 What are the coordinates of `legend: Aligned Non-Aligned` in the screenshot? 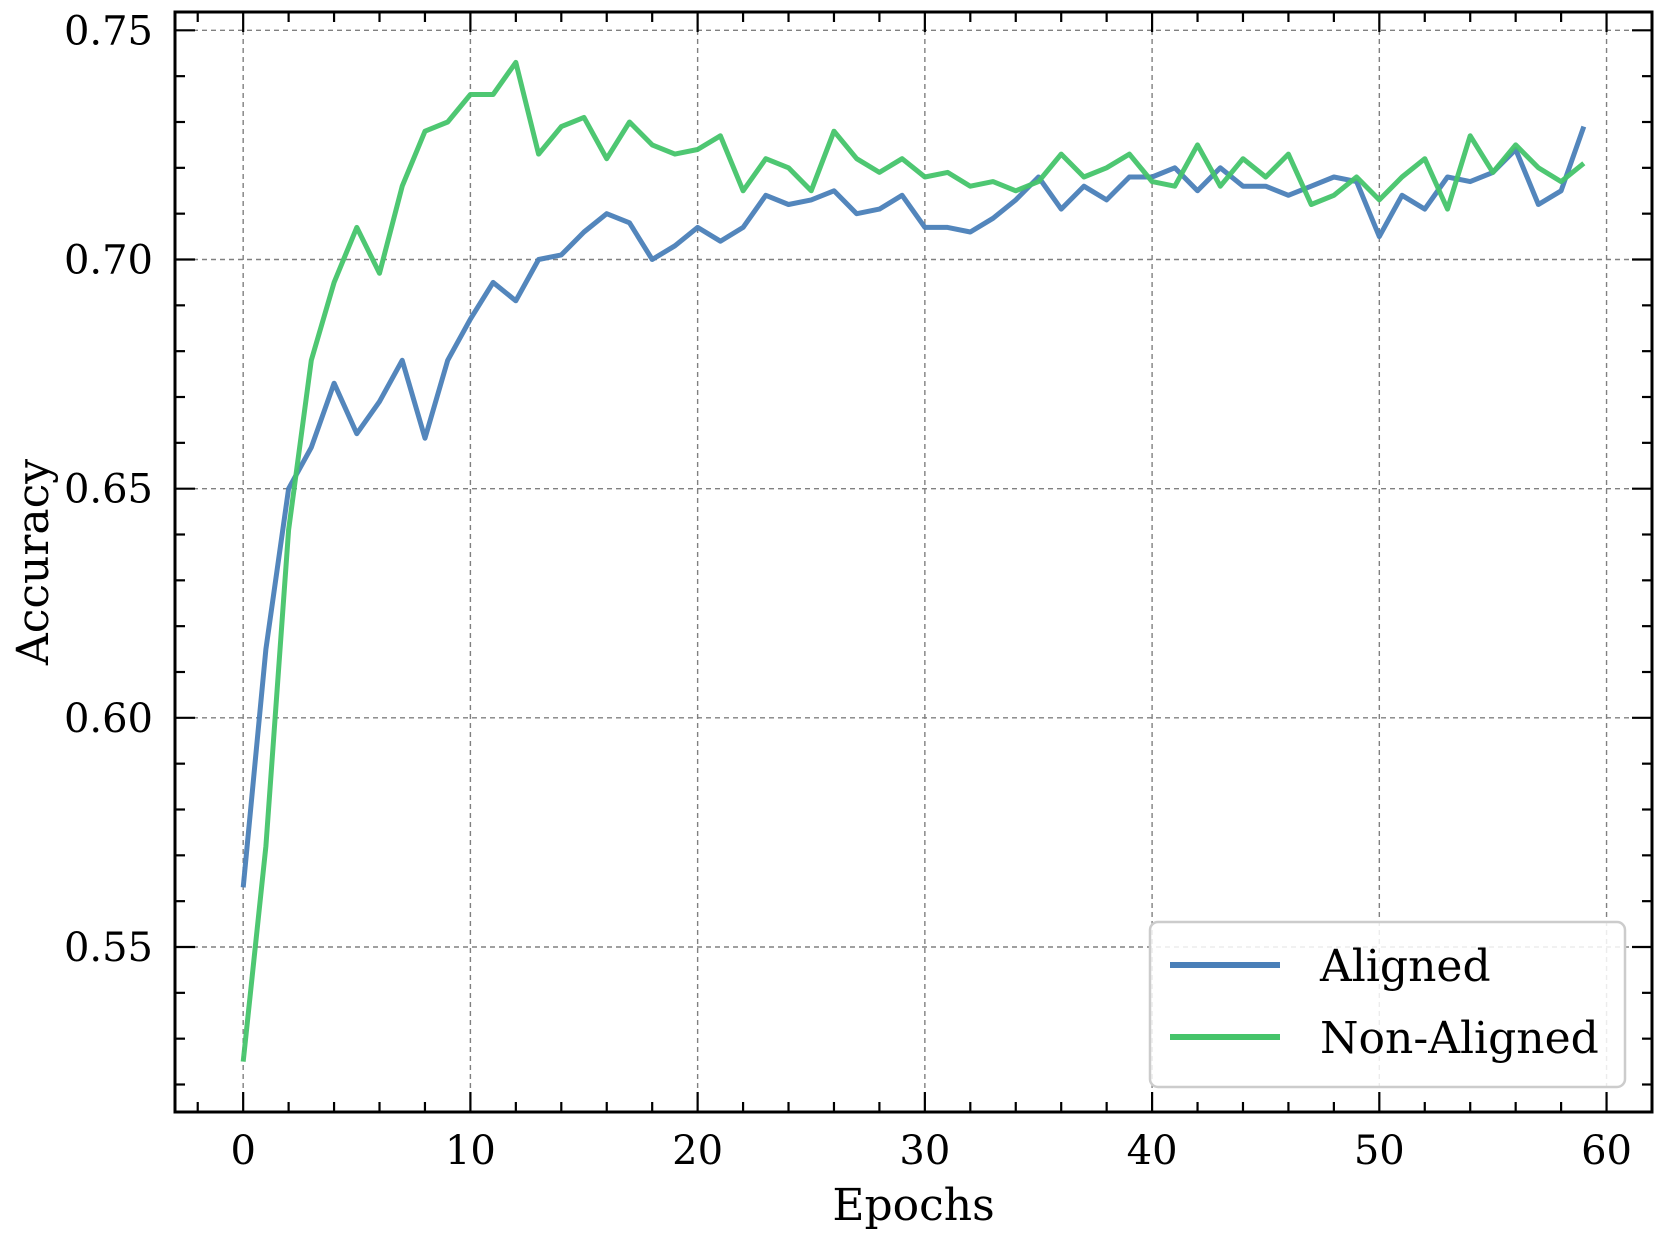 It's located at (1387, 1004).